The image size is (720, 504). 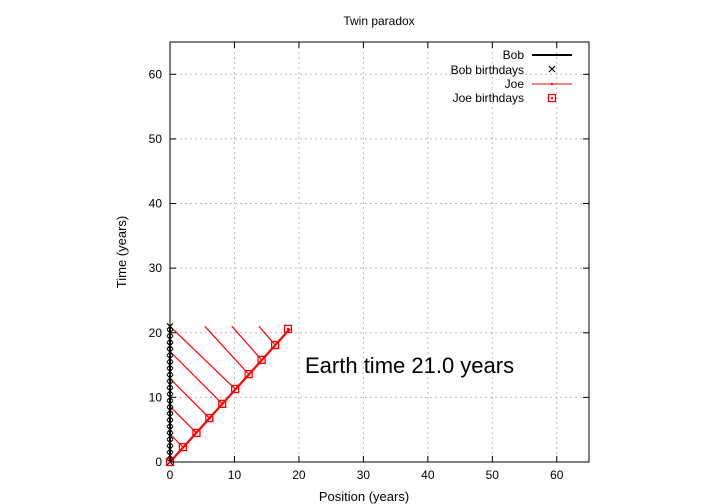 What do you see at coordinates (409, 365) in the screenshot?
I see `earth-time-annotation: Earth time 21.0 years` at bounding box center [409, 365].